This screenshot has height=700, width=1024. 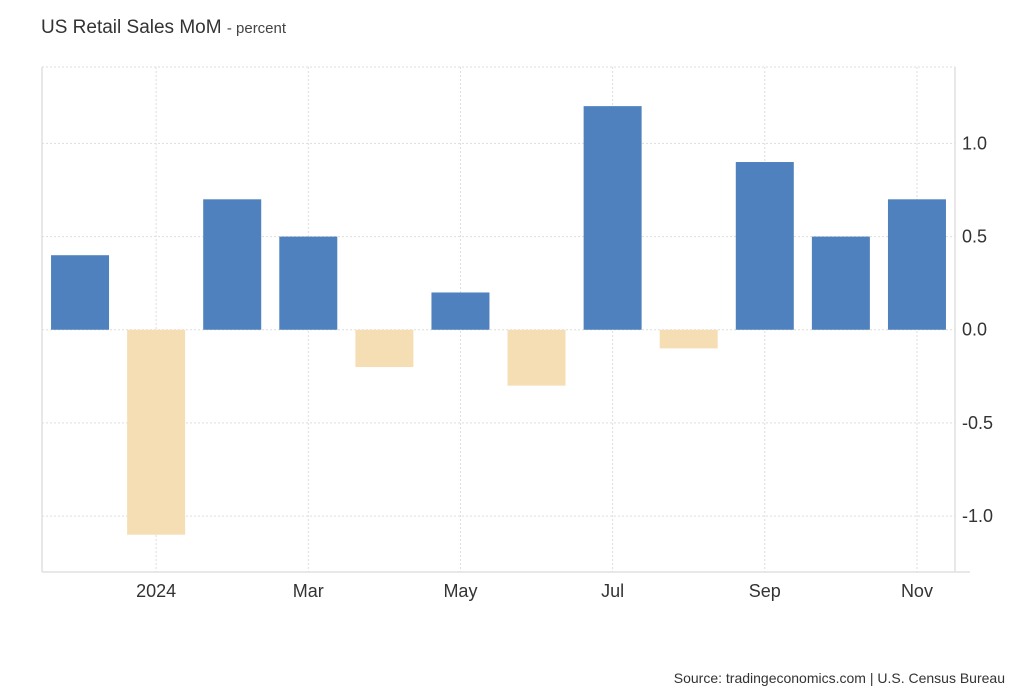 What do you see at coordinates (460, 591) in the screenshot?
I see `x-tick-label: May` at bounding box center [460, 591].